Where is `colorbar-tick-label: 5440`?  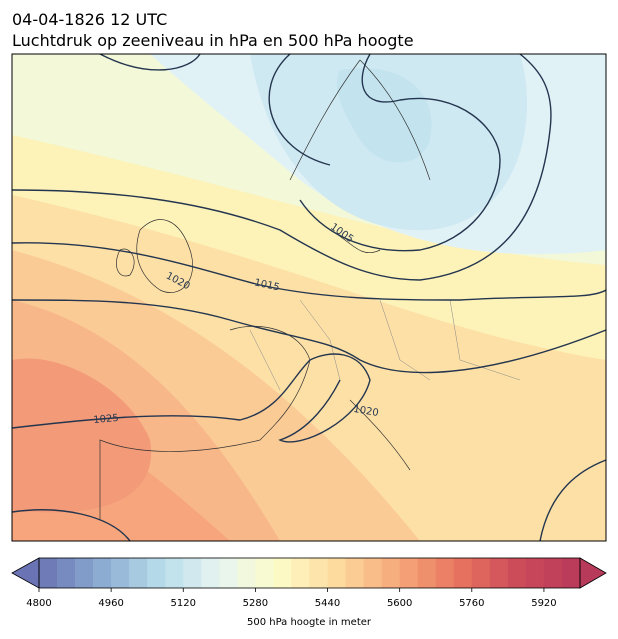 colorbar-tick-label: 5440 is located at coordinates (327, 603).